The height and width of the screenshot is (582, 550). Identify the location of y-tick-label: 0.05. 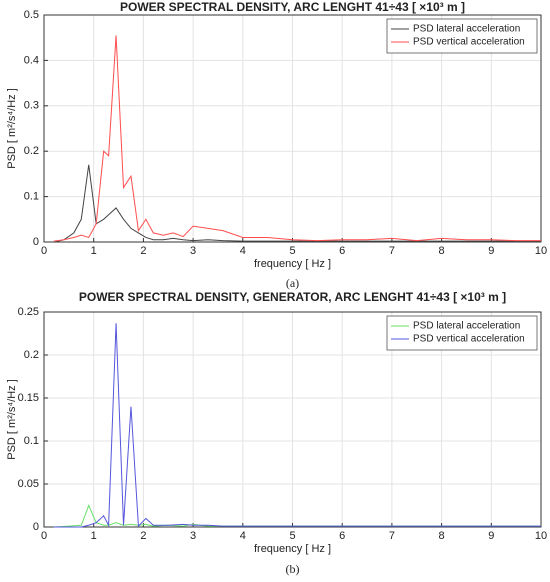
(28, 484).